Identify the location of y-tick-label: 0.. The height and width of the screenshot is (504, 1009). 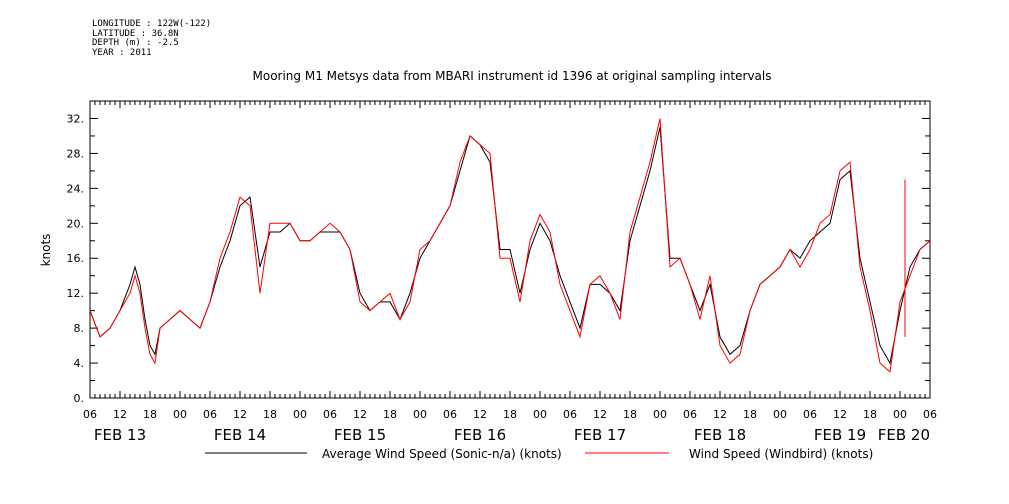
(79, 398).